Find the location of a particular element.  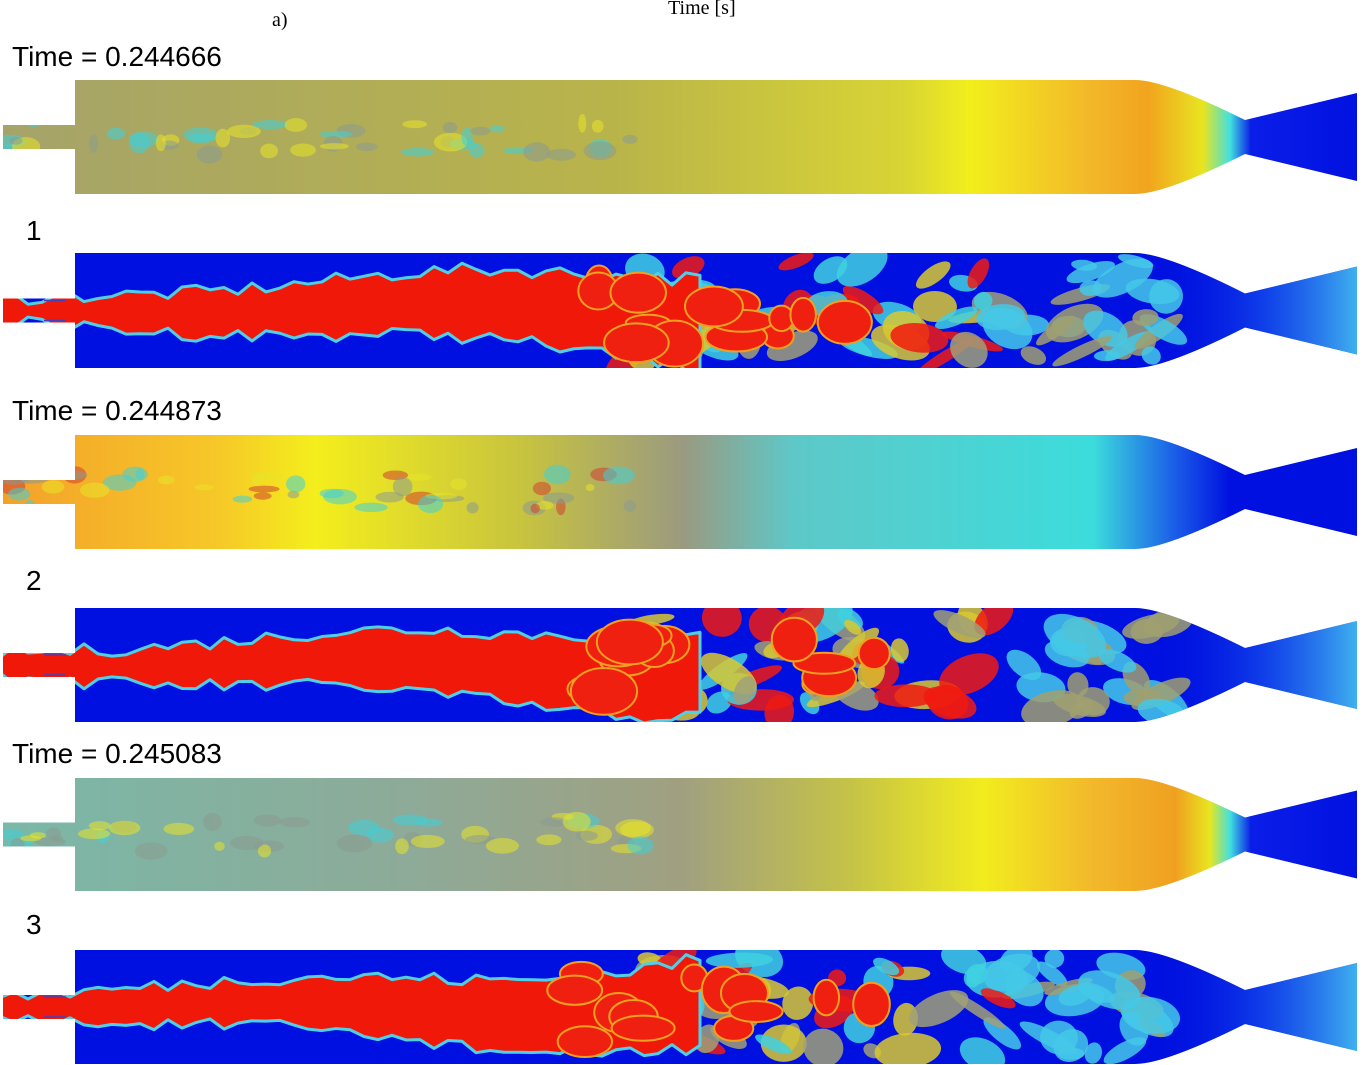

time-label: Time = 0.244873 is located at coordinates (117, 410).